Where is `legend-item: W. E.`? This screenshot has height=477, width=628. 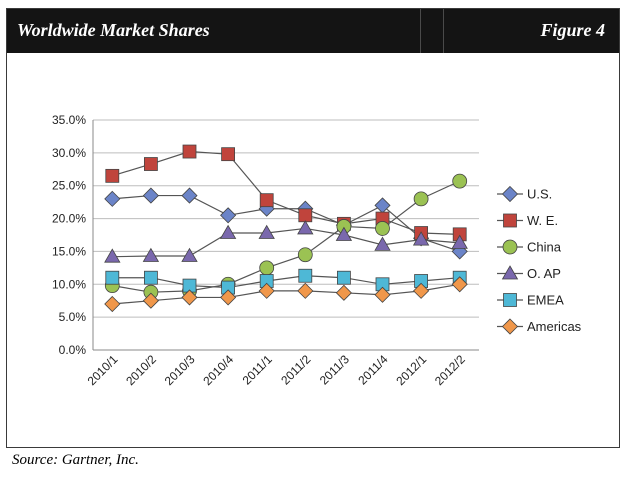 legend-item: W. E. is located at coordinates (527, 220).